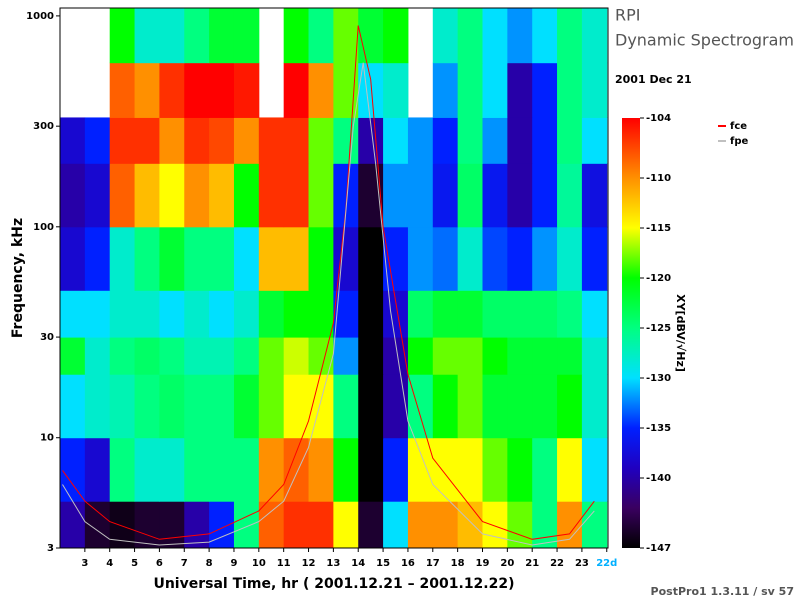 Image resolution: width=800 pixels, height=600 pixels. I want to click on x-tick-label: 9, so click(233, 563).